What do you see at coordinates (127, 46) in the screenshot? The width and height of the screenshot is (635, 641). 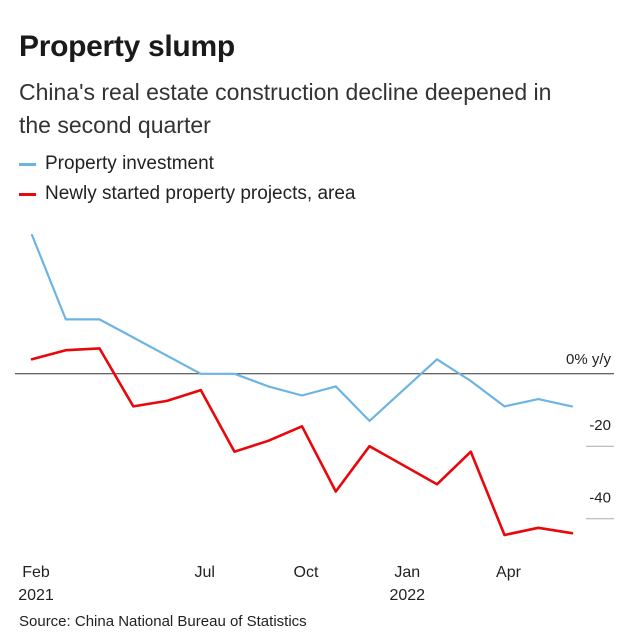 I see `chart-title: Property slump` at bounding box center [127, 46].